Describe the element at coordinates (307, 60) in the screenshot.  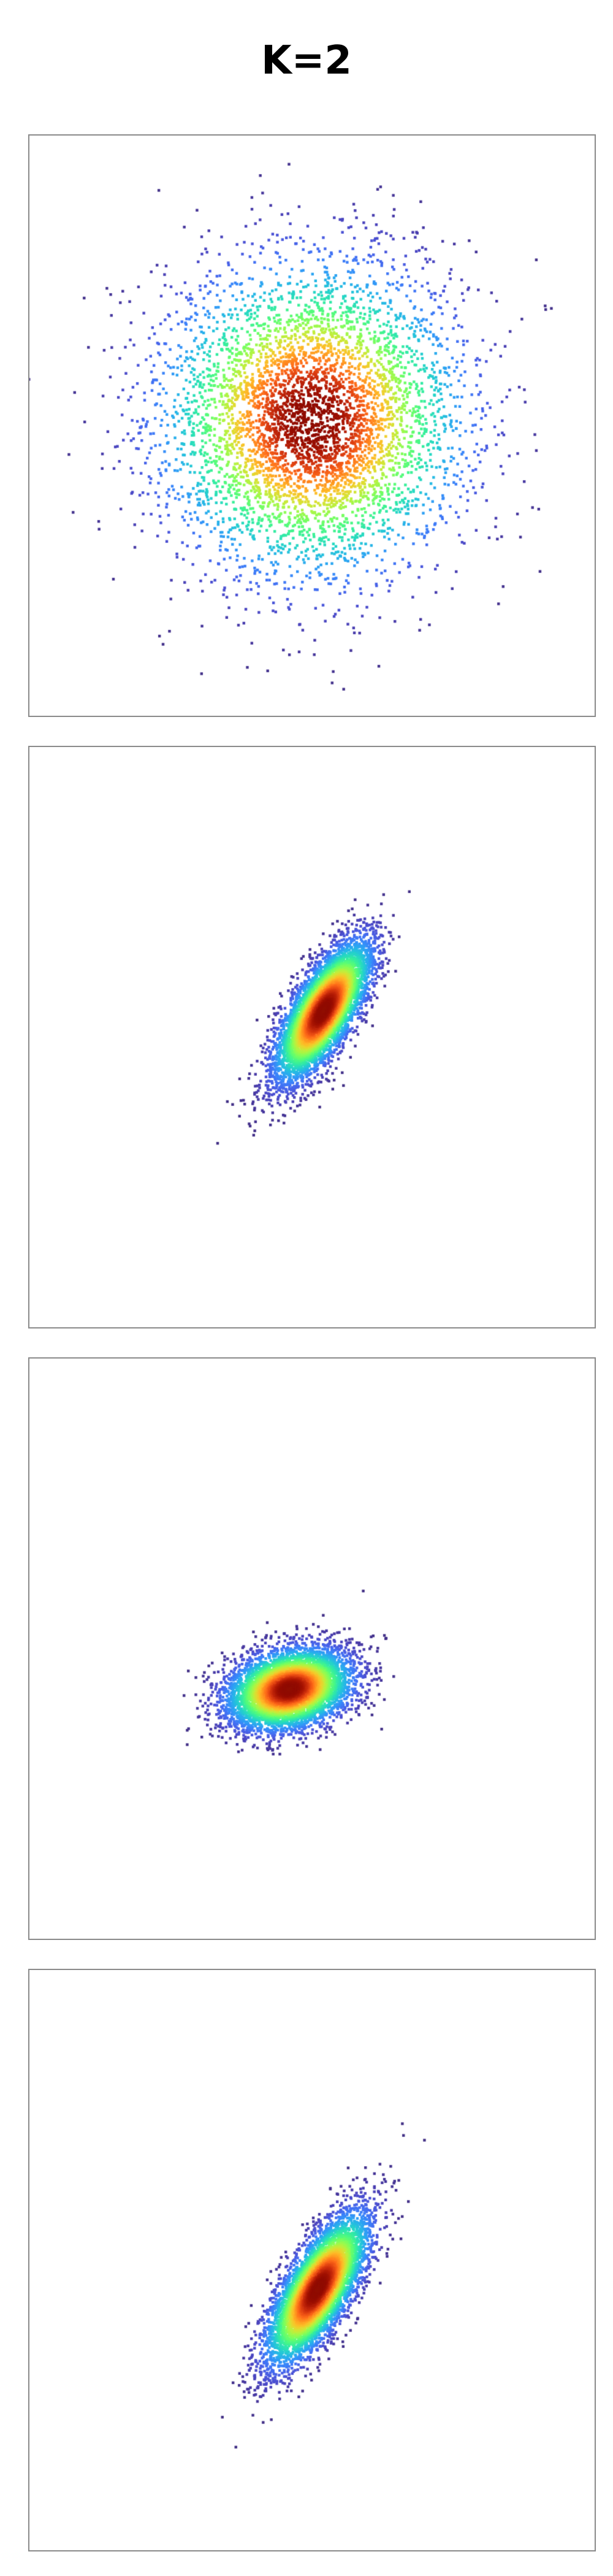
I see `chart-title: K=2` at that location.